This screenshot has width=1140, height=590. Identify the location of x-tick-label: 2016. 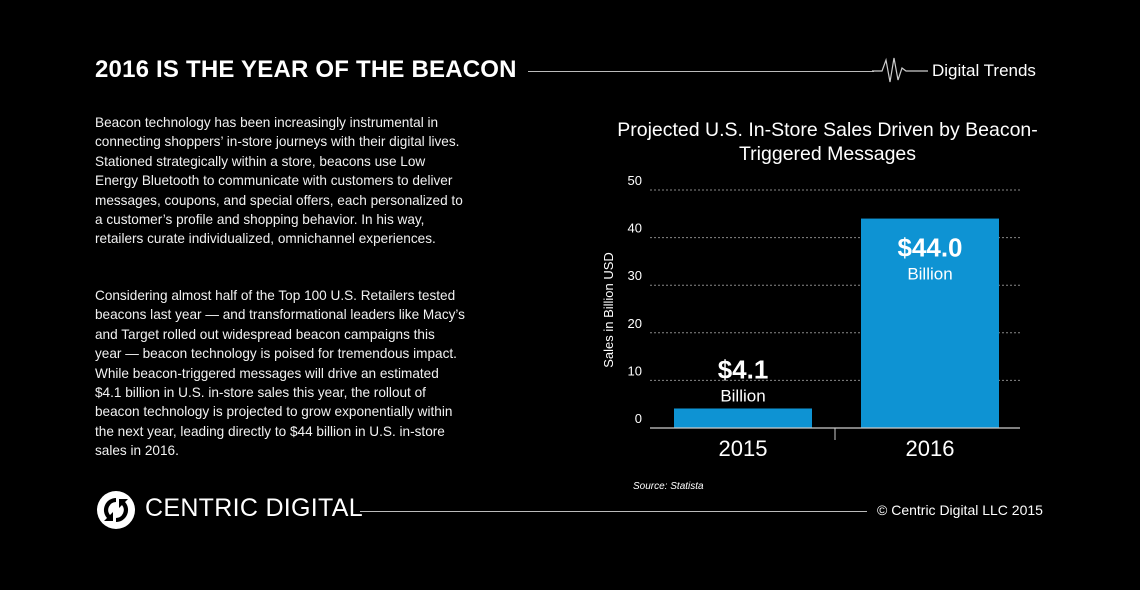
(930, 448).